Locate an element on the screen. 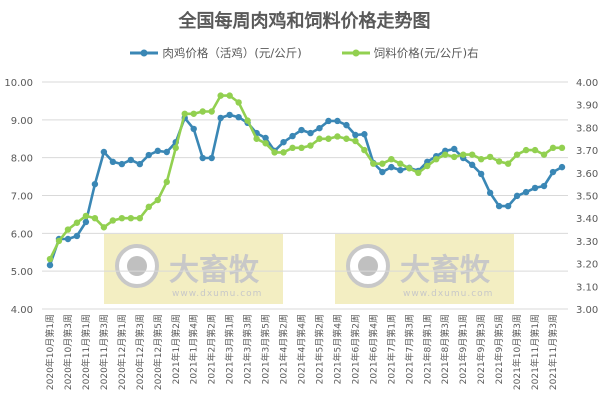 The height and width of the screenshot is (416, 609). x-tick-label: 2021年6月第4周 is located at coordinates (373, 349).